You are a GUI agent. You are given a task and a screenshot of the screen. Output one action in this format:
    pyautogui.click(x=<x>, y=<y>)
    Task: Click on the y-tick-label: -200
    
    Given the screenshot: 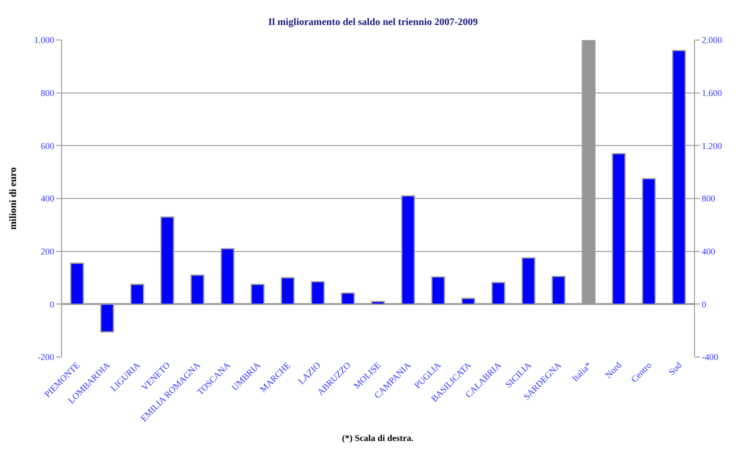 What is the action you would take?
    pyautogui.click(x=46, y=357)
    